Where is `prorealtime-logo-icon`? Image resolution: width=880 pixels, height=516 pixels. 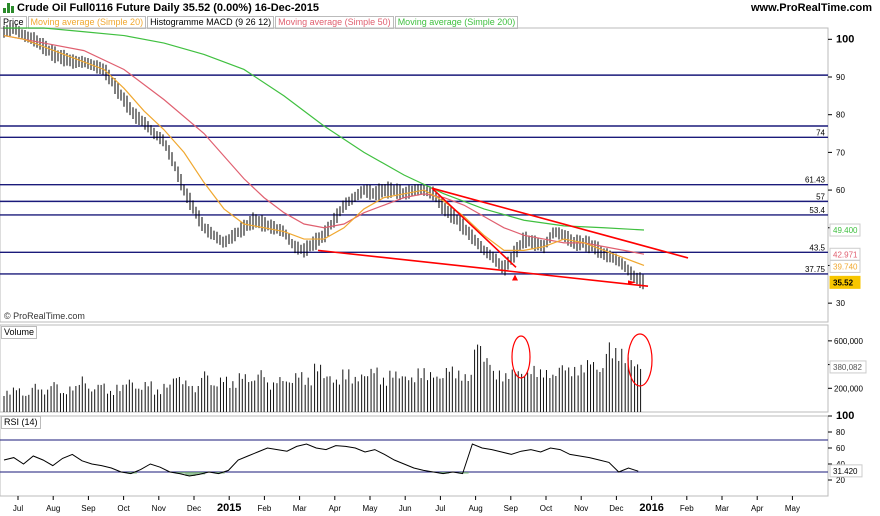 prorealtime-logo-icon is located at coordinates (9, 8).